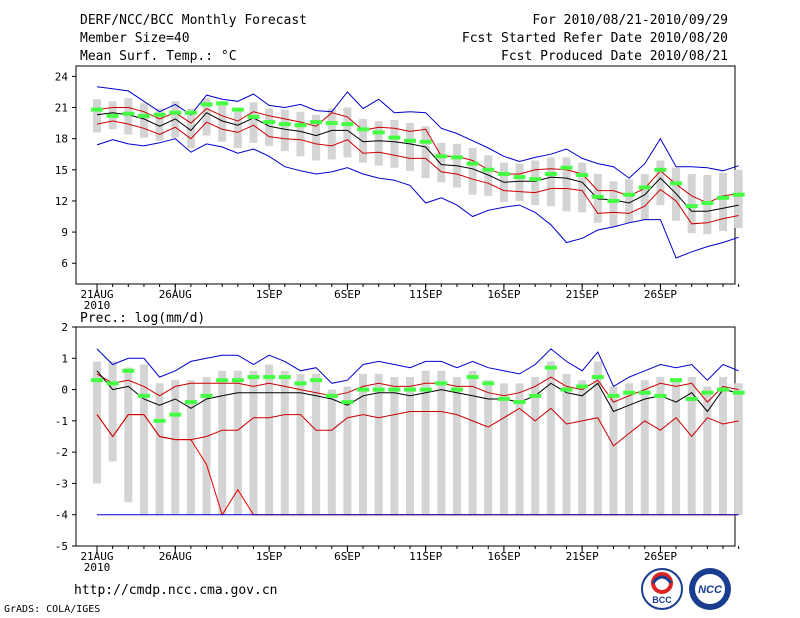 The height and width of the screenshot is (618, 800). I want to click on chart-title: DERF/NCC/BCC Monthly Forecast, so click(193, 20).